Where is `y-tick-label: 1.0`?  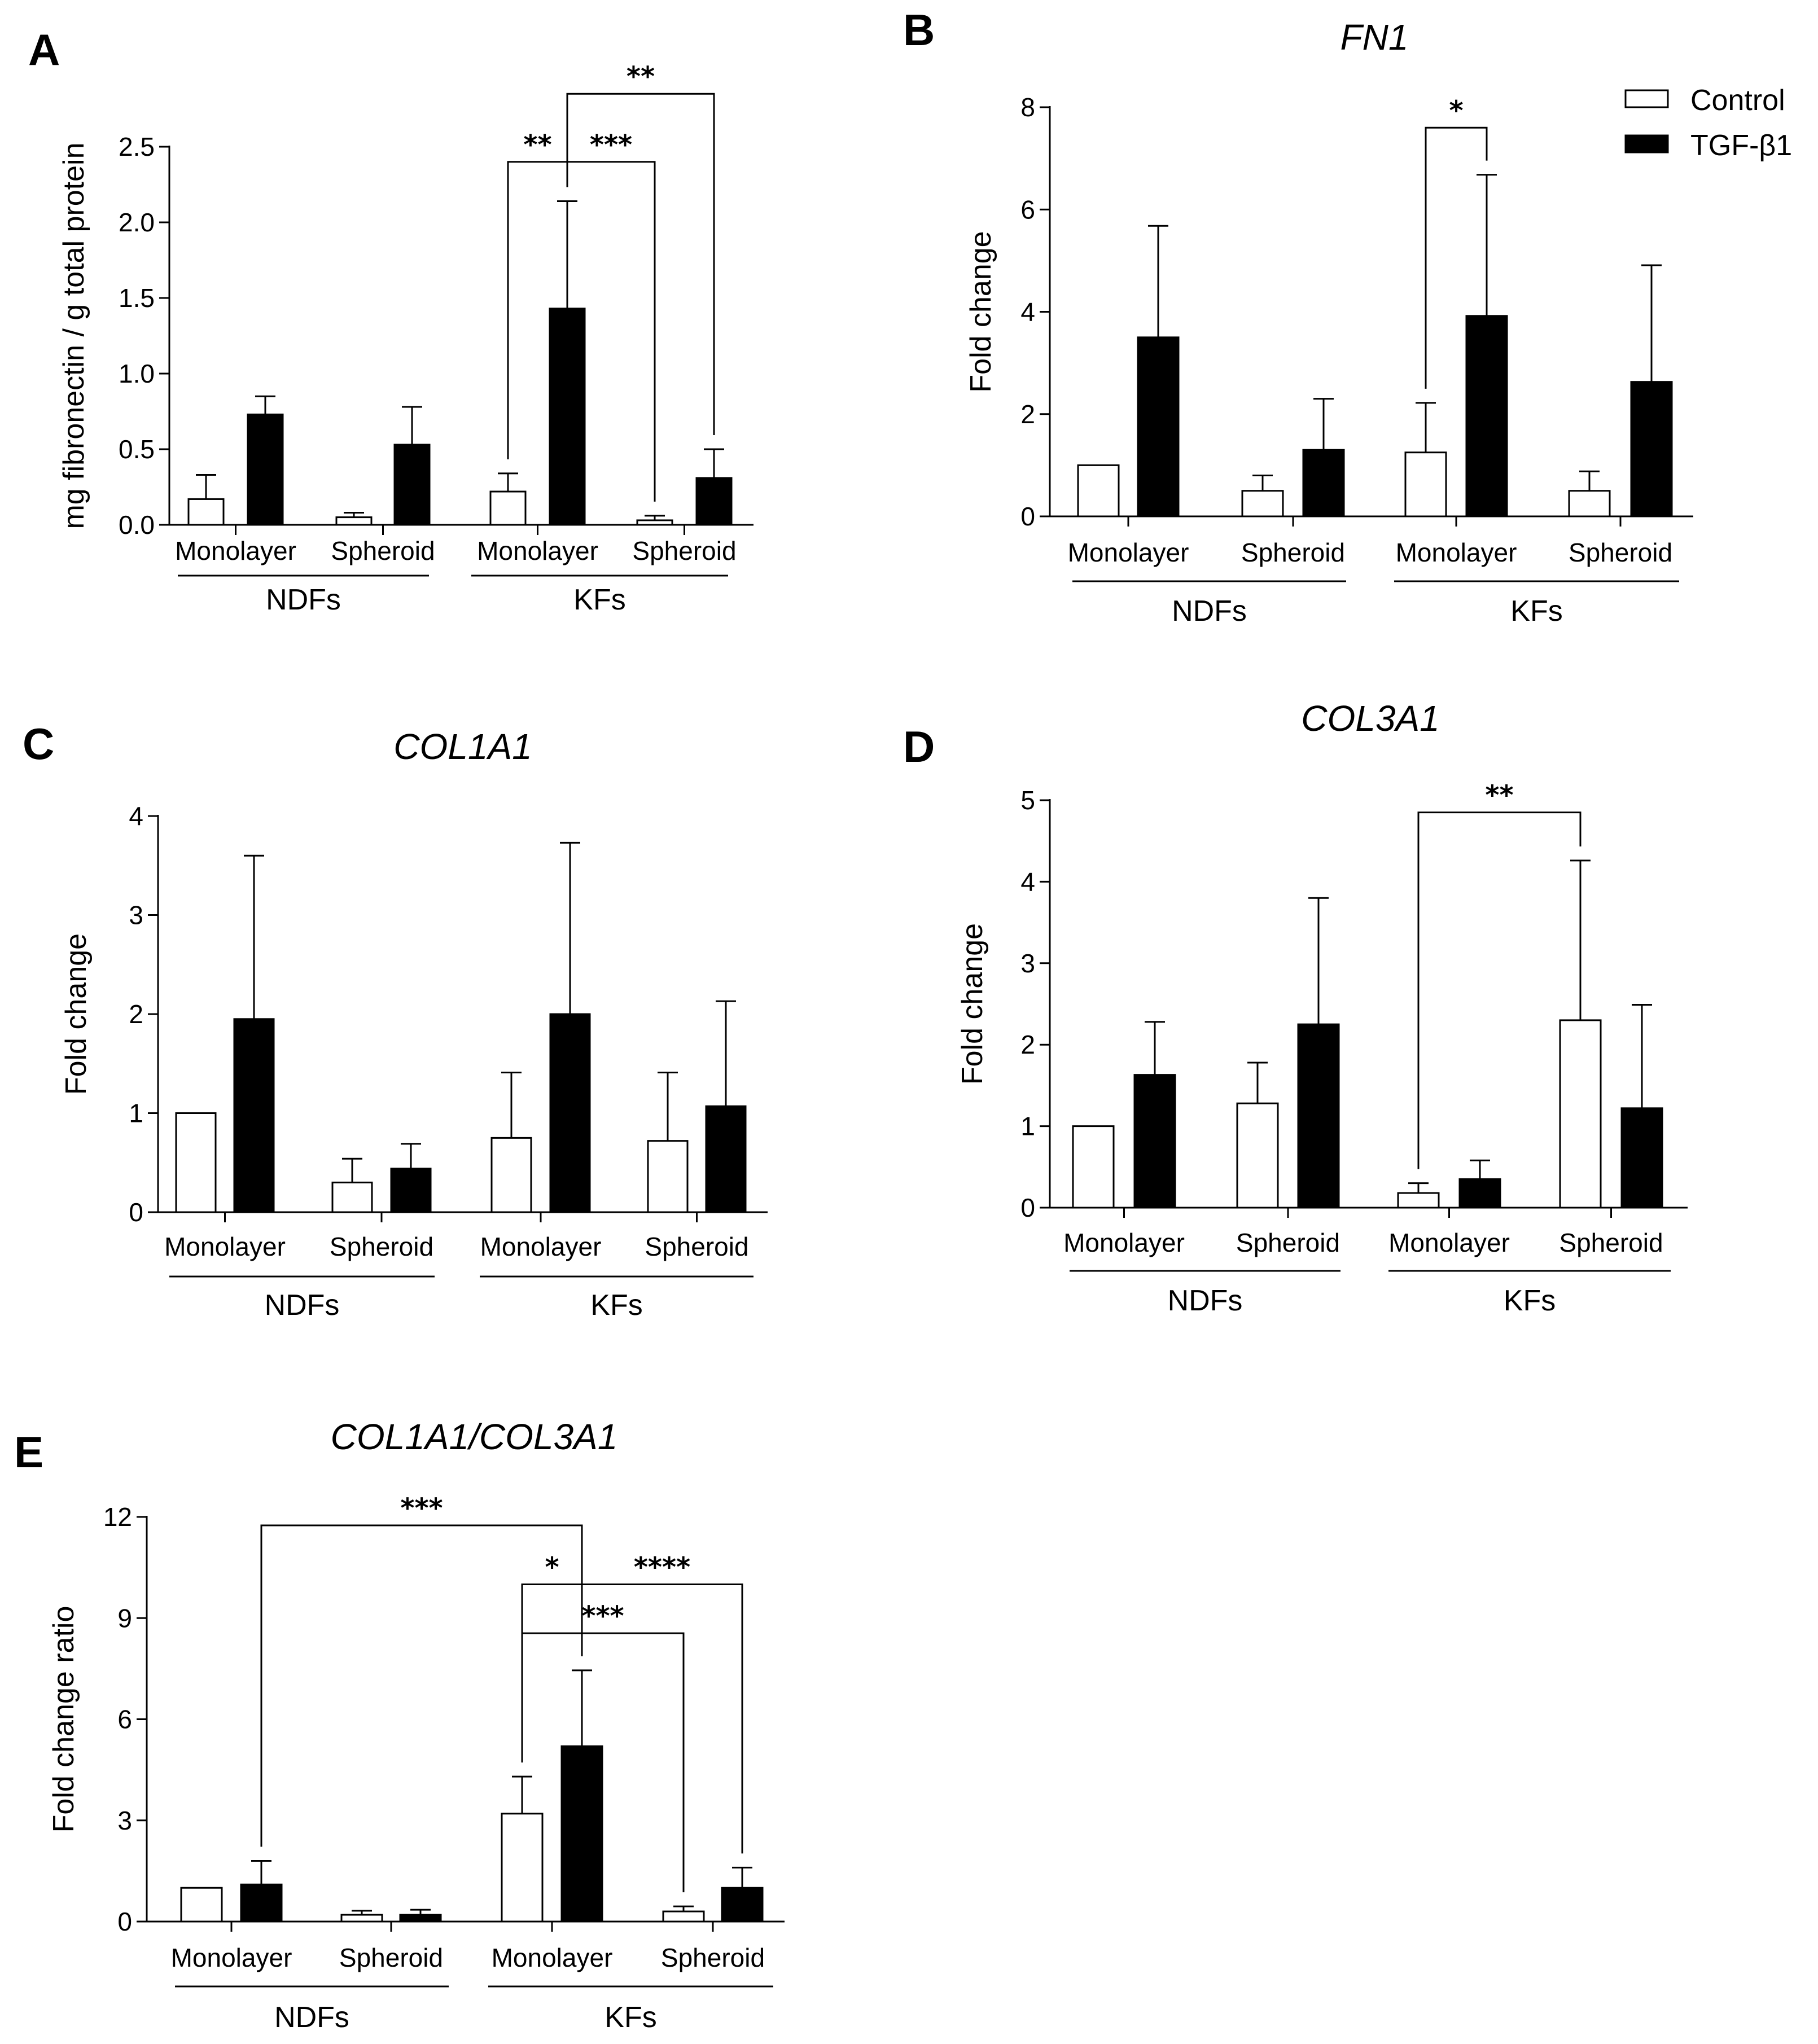
y-tick-label: 1.0 is located at coordinates (137, 373).